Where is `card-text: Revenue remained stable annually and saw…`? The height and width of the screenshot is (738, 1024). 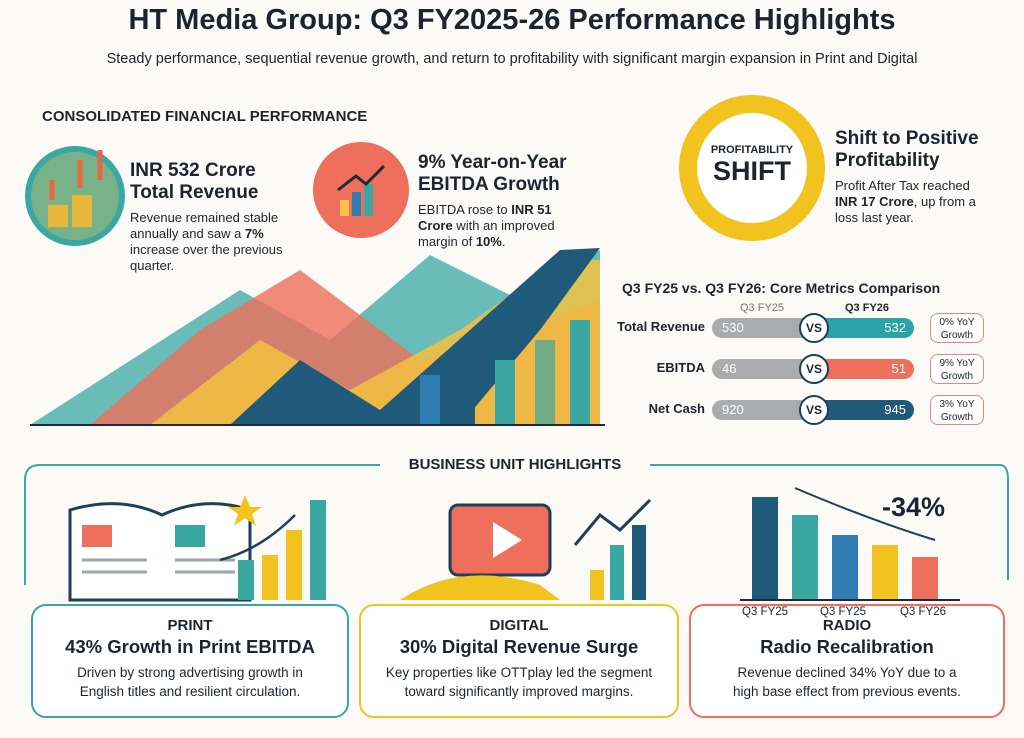
card-text: Revenue remained stable annually and saw… is located at coordinates (215, 242).